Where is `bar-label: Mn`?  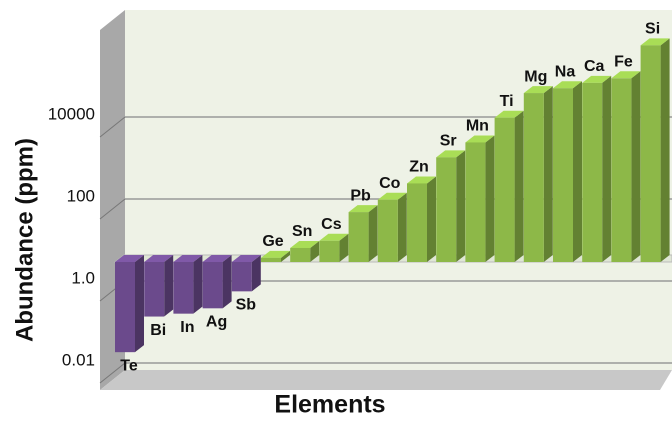
bar-label: Mn is located at coordinates (477, 126).